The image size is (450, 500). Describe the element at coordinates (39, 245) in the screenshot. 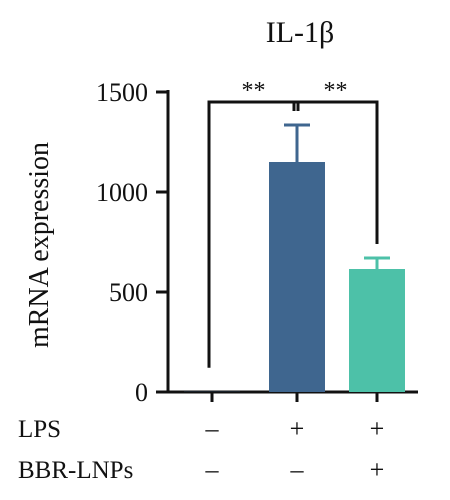

I see `y-axis-label: mRNA expression` at that location.